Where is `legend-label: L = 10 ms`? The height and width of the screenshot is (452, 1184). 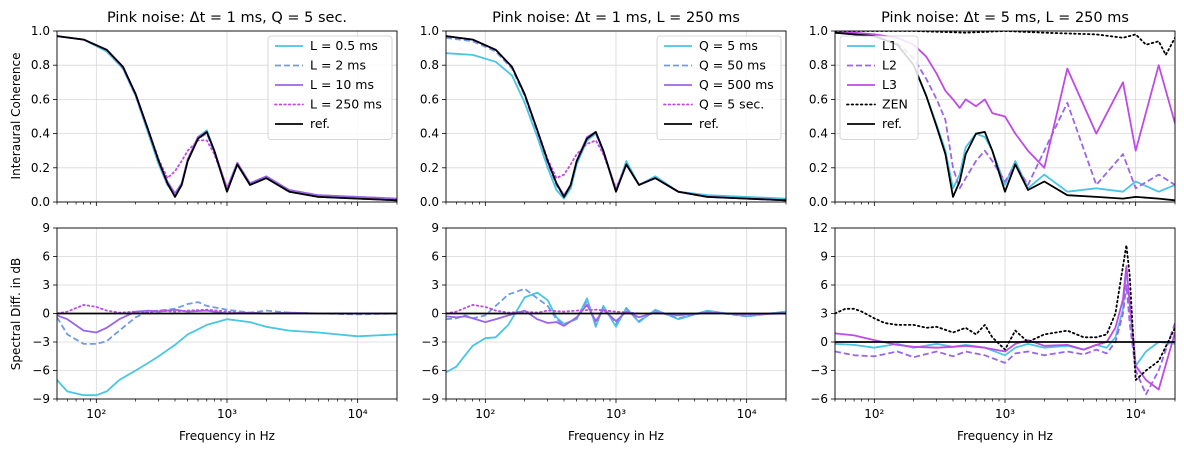
legend-label: L = 10 ms is located at coordinates (342, 84).